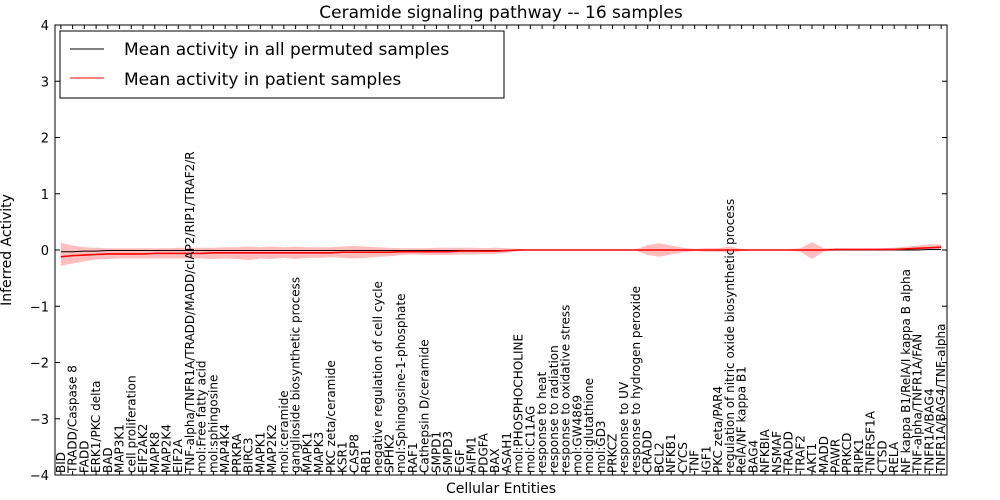  I want to click on x-category-label: NFKBIA, so click(765, 450).